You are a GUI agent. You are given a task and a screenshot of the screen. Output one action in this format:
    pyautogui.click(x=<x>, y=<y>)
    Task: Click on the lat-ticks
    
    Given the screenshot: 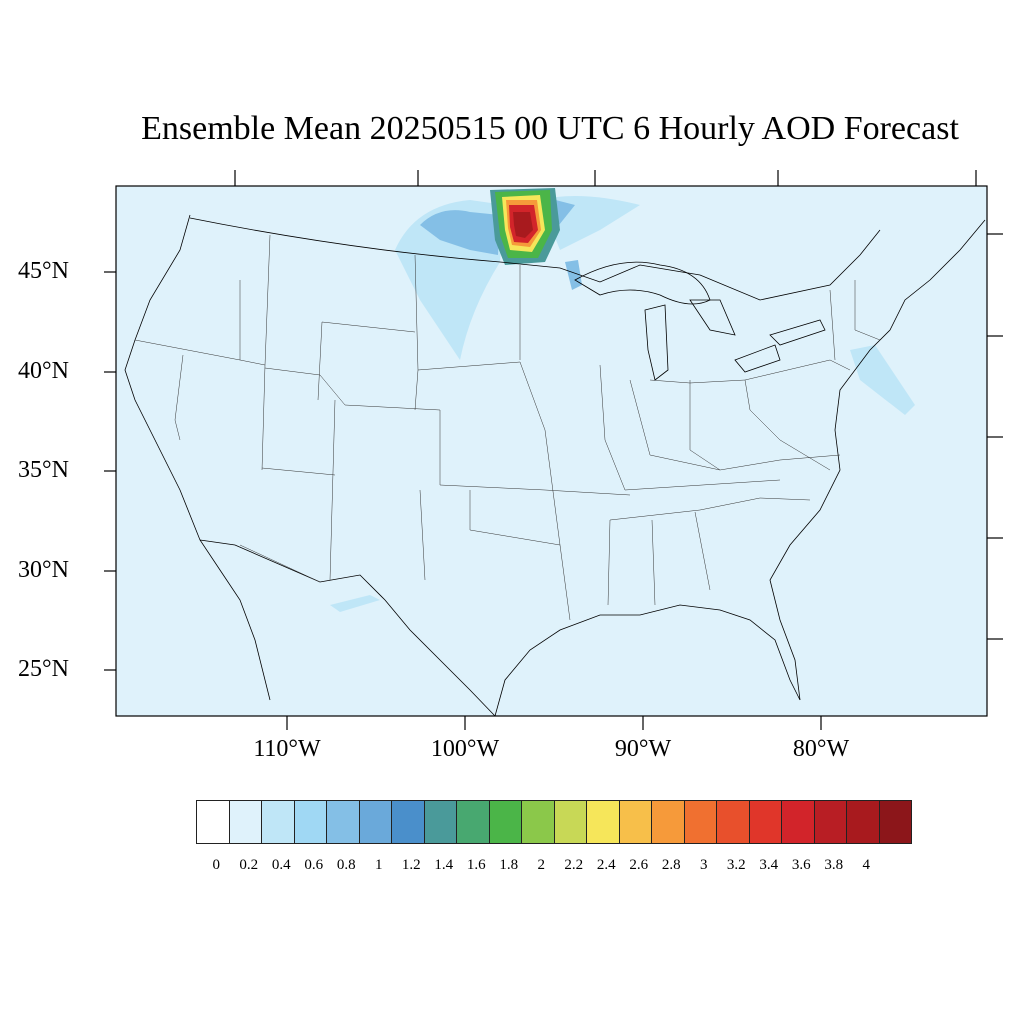 What is the action you would take?
    pyautogui.click(x=110, y=471)
    